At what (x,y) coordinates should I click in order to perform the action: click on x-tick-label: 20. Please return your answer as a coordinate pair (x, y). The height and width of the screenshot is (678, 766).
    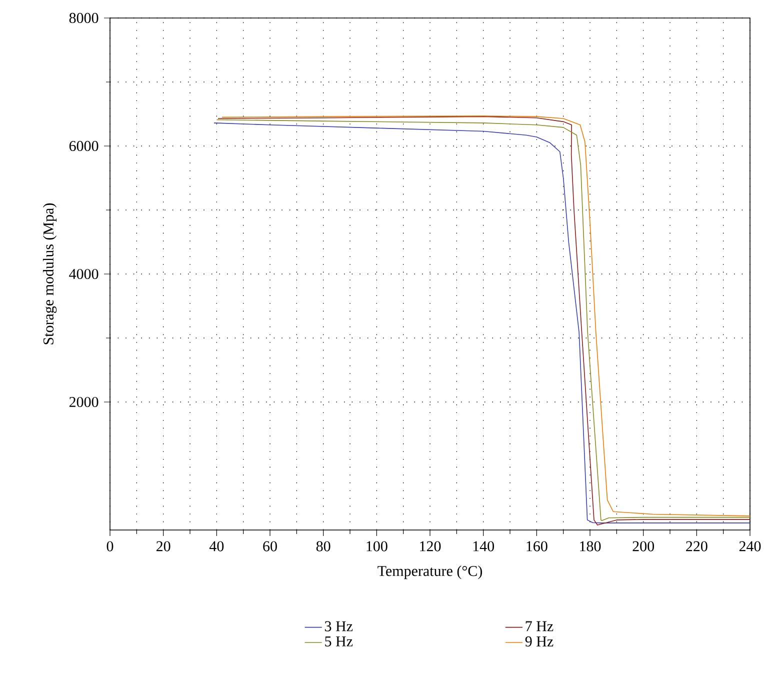
    Looking at the image, I should click on (163, 546).